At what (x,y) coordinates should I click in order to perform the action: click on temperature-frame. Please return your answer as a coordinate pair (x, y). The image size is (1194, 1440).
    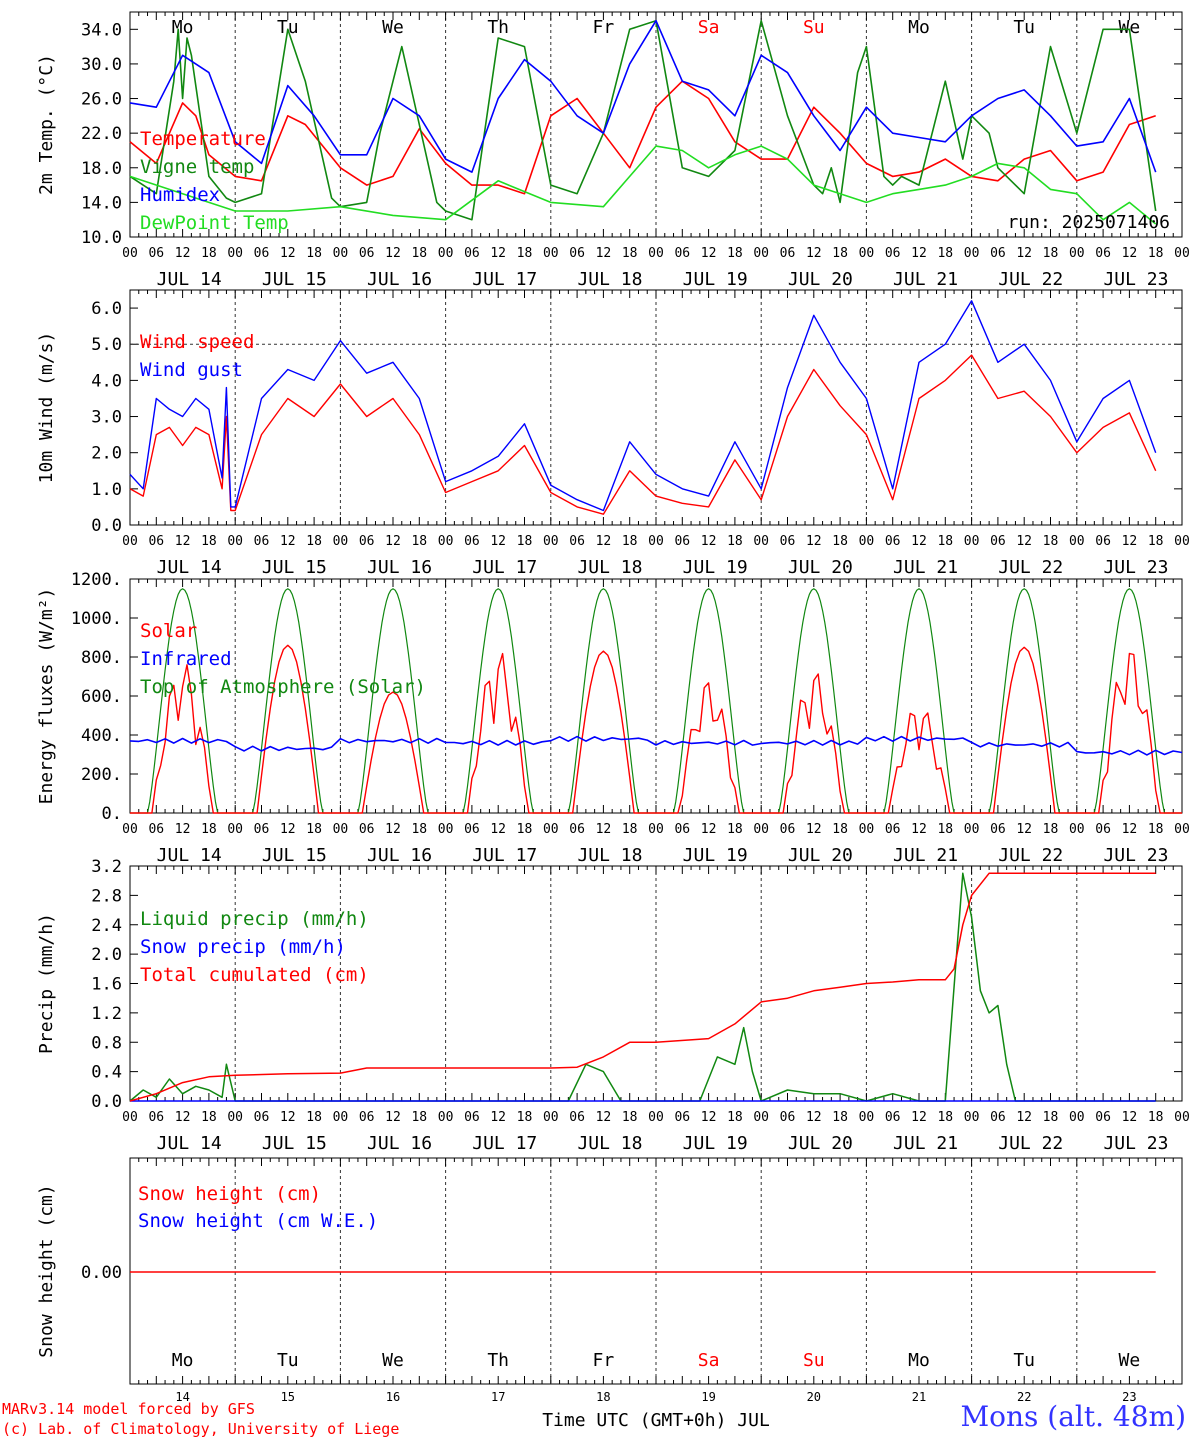
    Looking at the image, I should click on (656, 124).